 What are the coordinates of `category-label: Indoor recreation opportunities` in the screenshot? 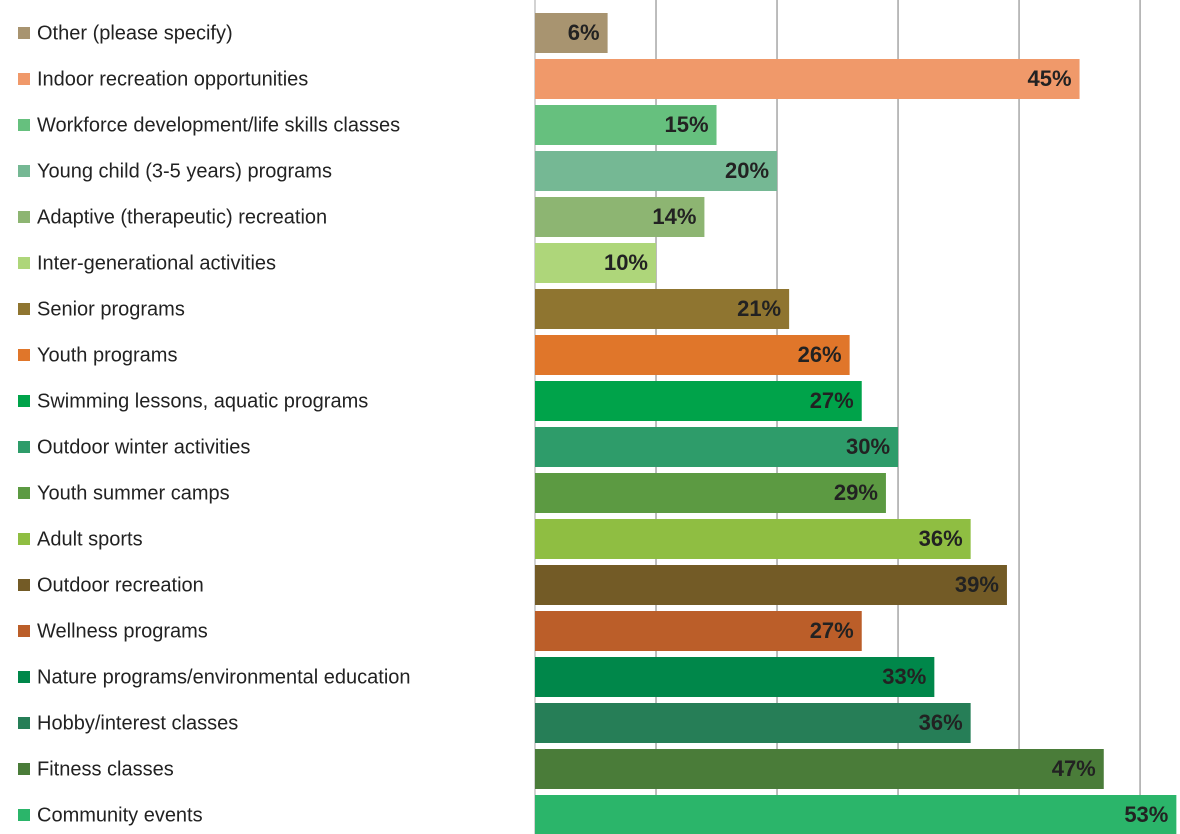 It's located at (172, 79).